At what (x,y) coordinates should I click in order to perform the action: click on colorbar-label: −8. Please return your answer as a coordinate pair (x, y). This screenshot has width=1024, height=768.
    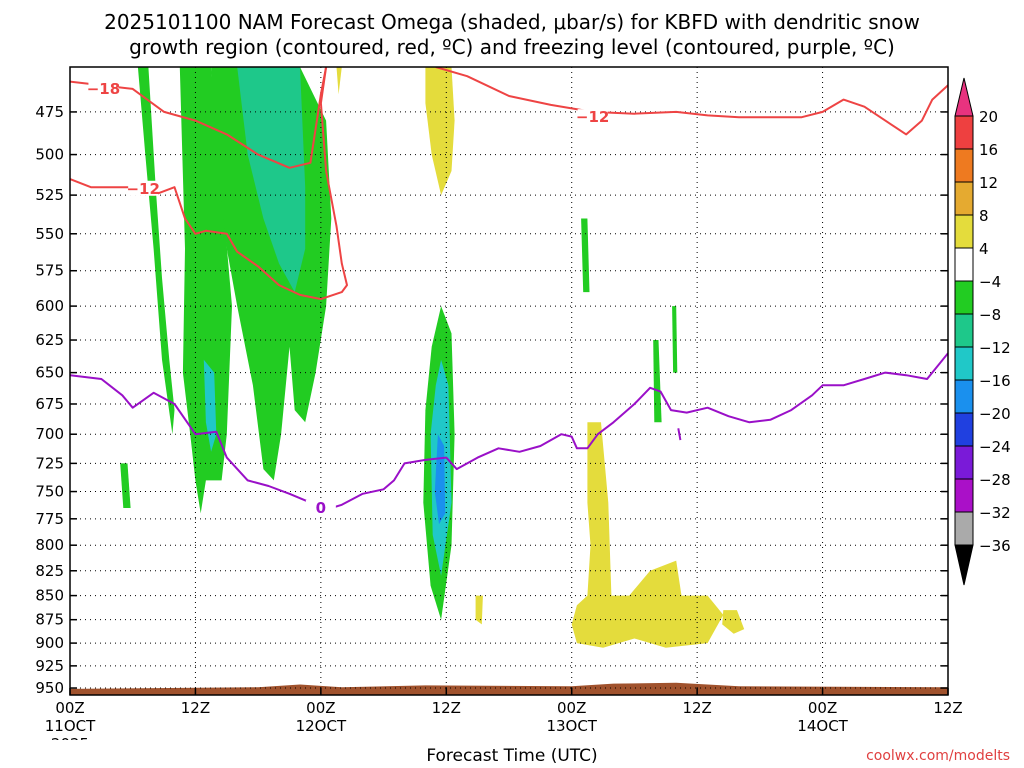
    Looking at the image, I should click on (990, 315).